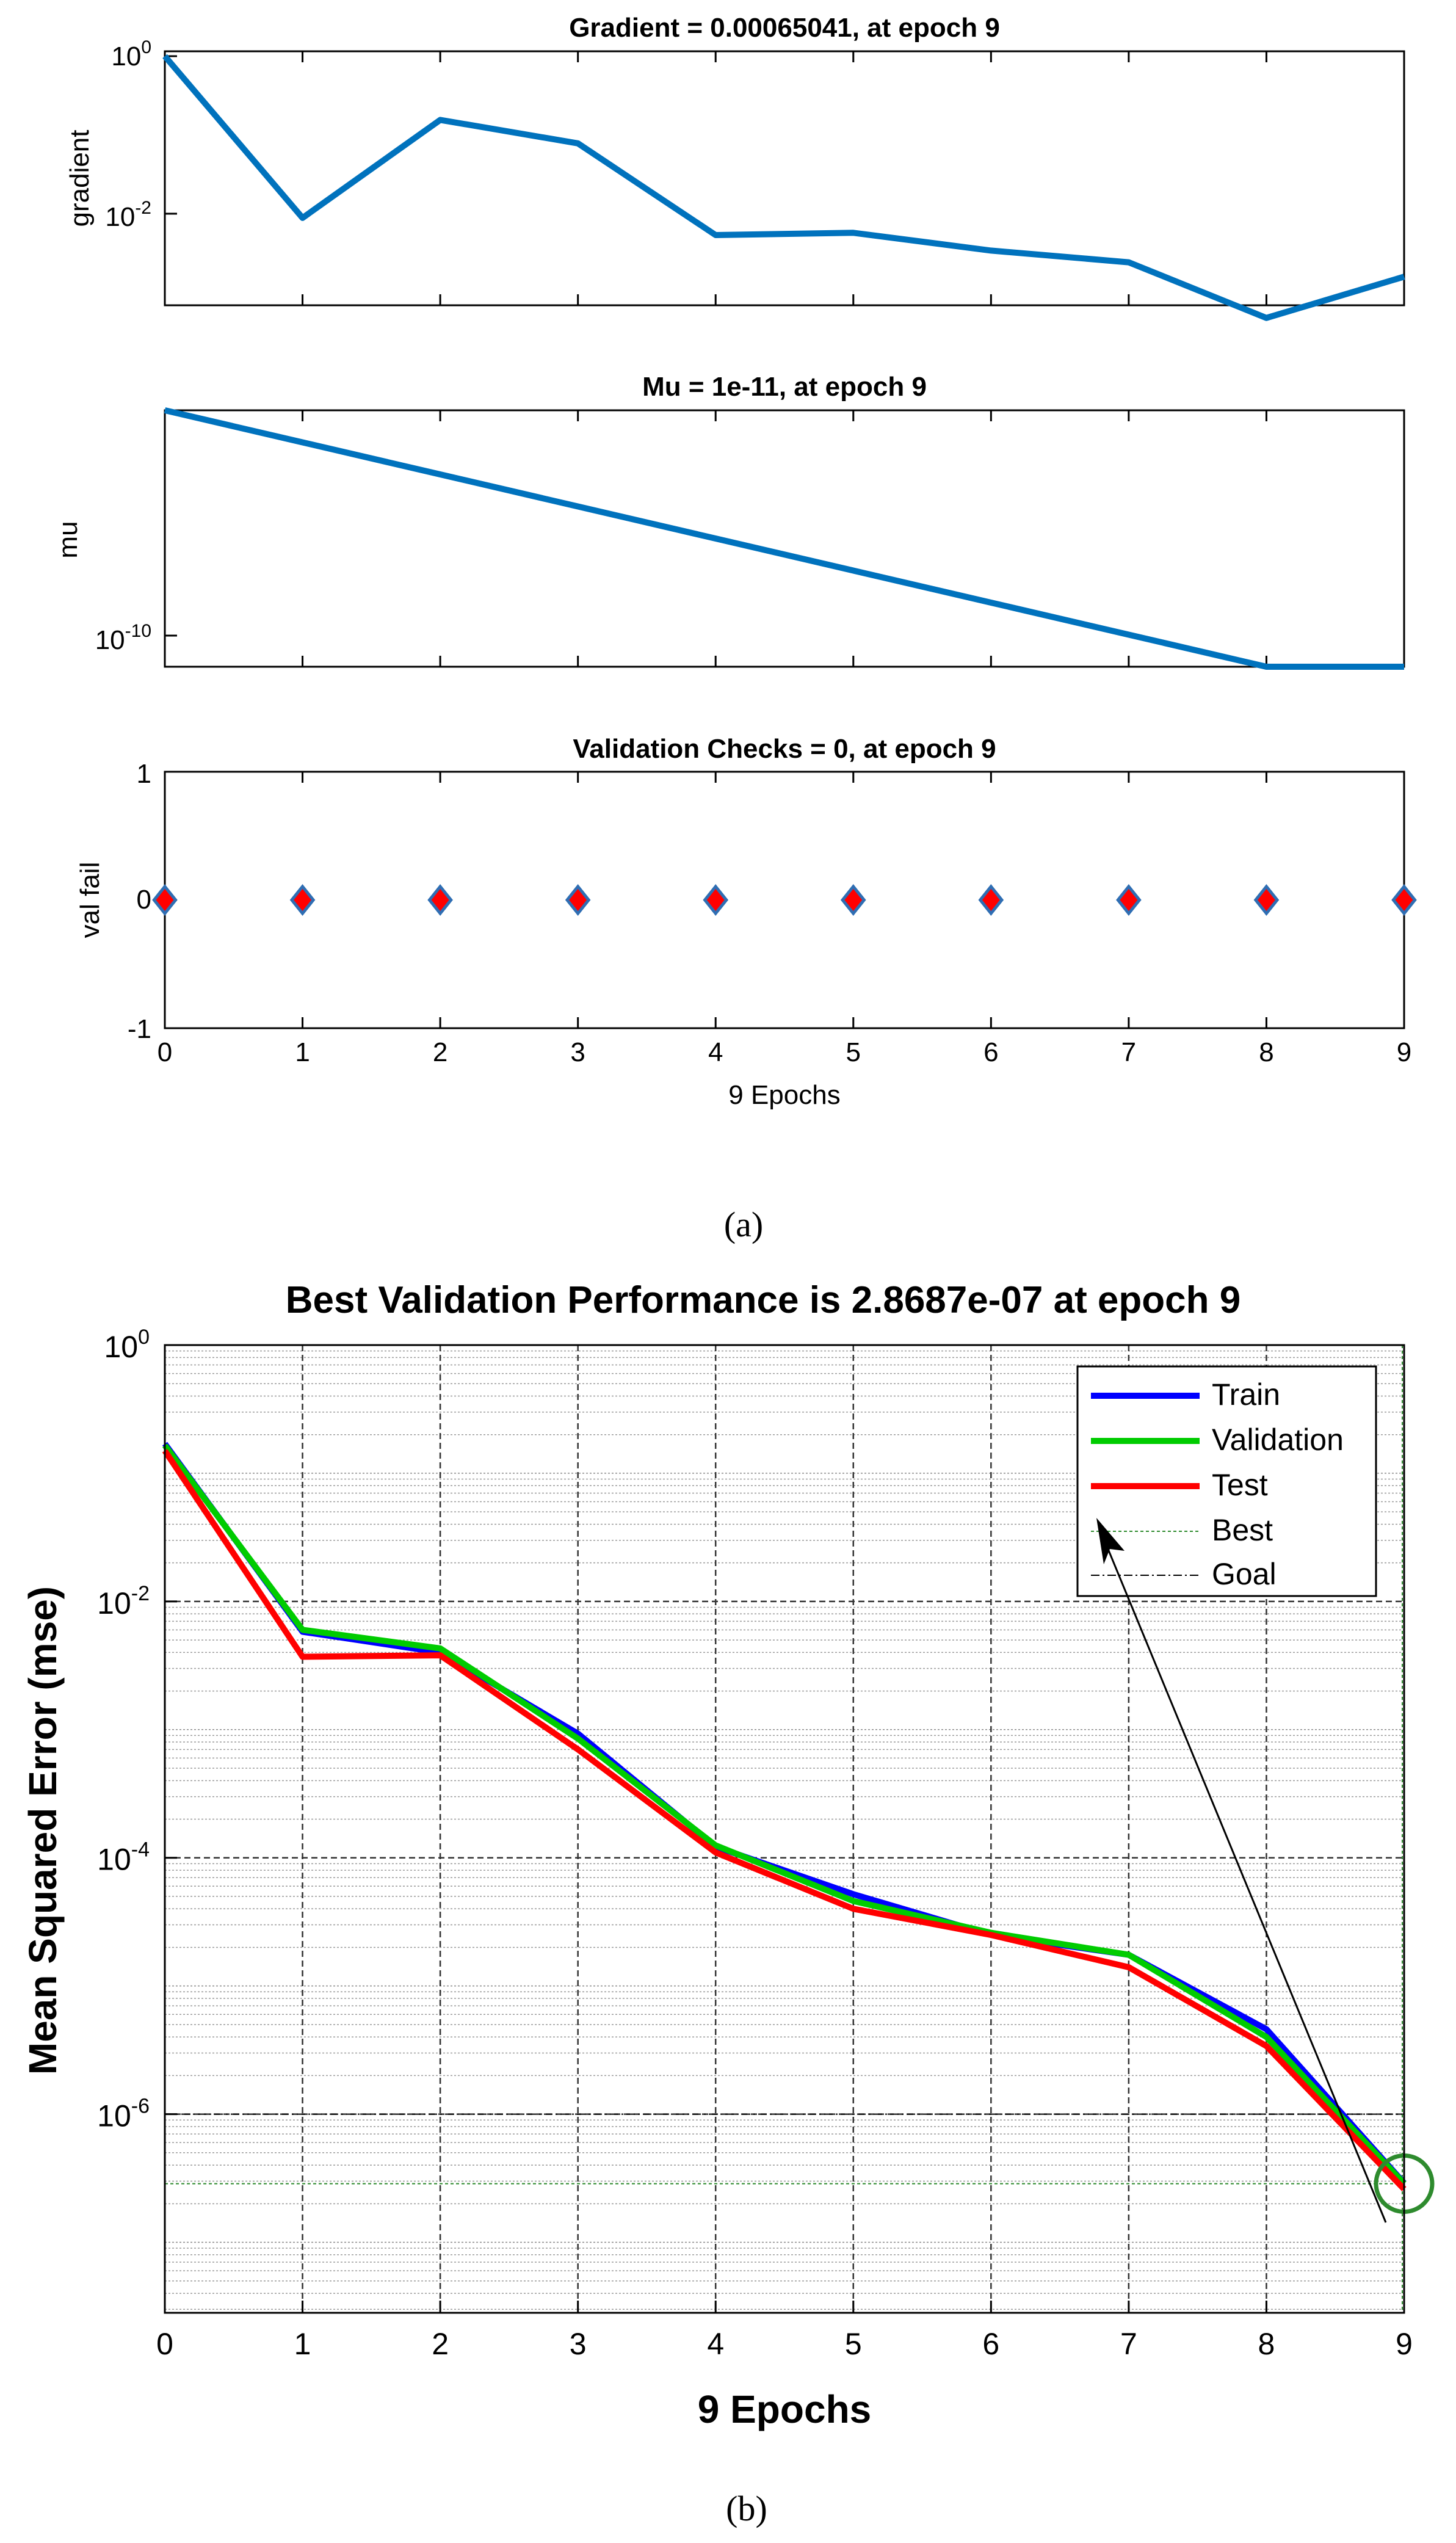  Describe the element at coordinates (139, 1029) in the screenshot. I see `val-fail-y-tick-minus1: -1` at that location.